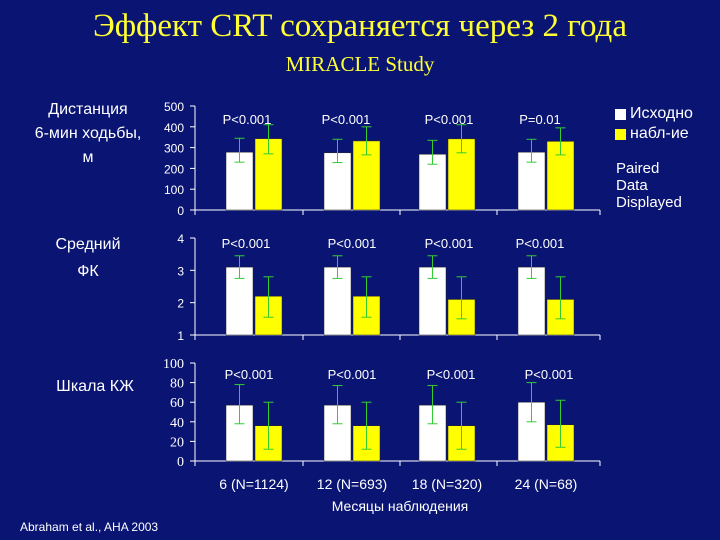  I want to click on y-tick-label: 2, so click(180, 304).